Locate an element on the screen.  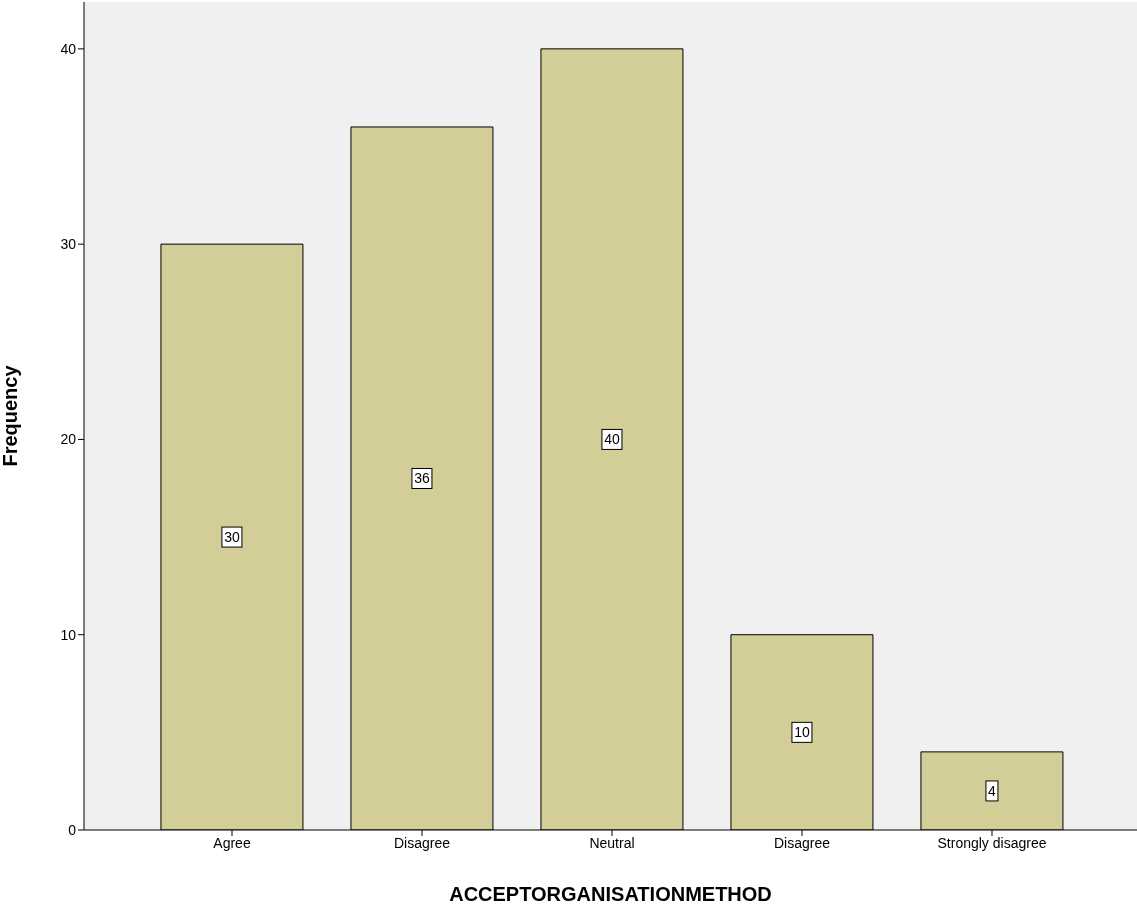
y-tick-label: 30 is located at coordinates (68, 244).